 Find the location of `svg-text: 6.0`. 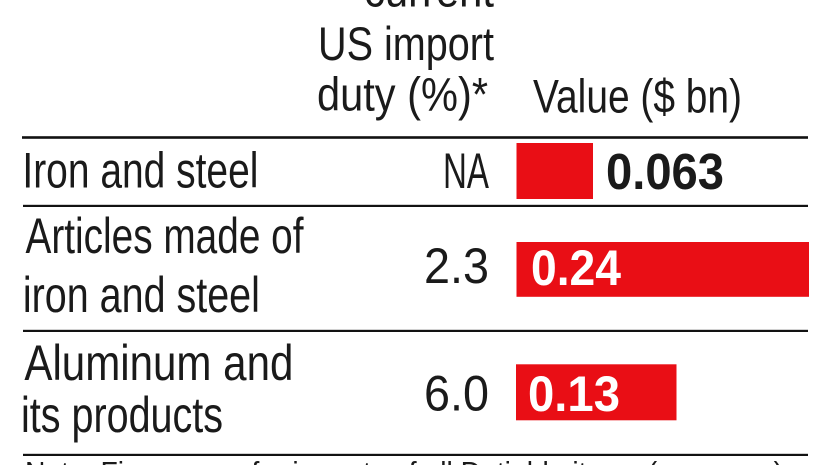

svg-text: 6.0 is located at coordinates (456, 394).